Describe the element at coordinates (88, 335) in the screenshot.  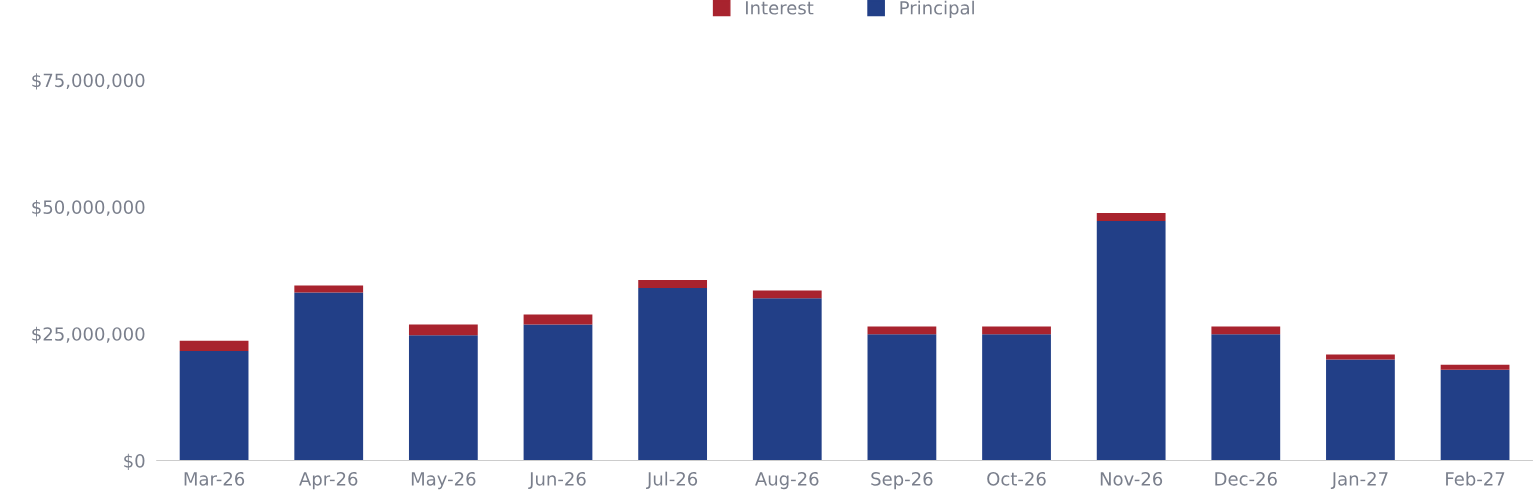
I see `y-tick-label: $25,000,000` at that location.